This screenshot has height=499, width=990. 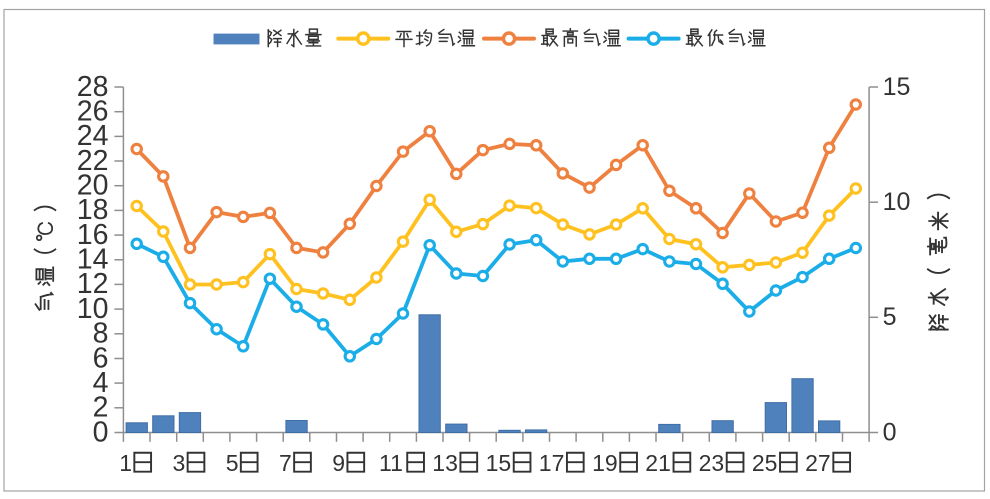 What do you see at coordinates (101, 408) in the screenshot?
I see `svg-text: 2` at bounding box center [101, 408].